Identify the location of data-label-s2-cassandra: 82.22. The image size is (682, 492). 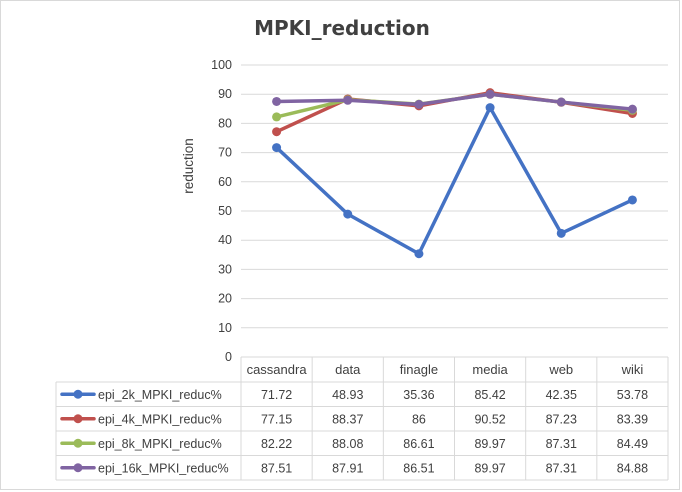
(276, 444).